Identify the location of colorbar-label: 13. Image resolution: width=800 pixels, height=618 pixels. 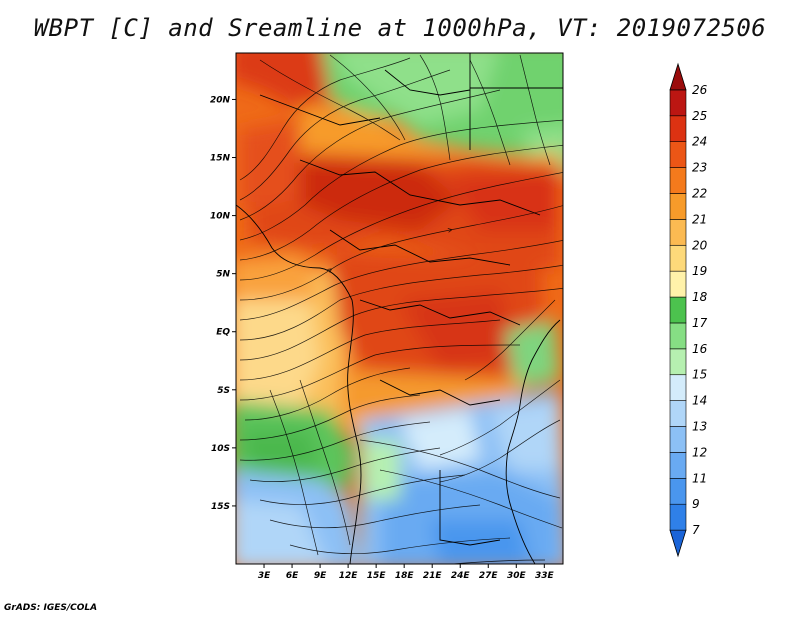
(699, 427).